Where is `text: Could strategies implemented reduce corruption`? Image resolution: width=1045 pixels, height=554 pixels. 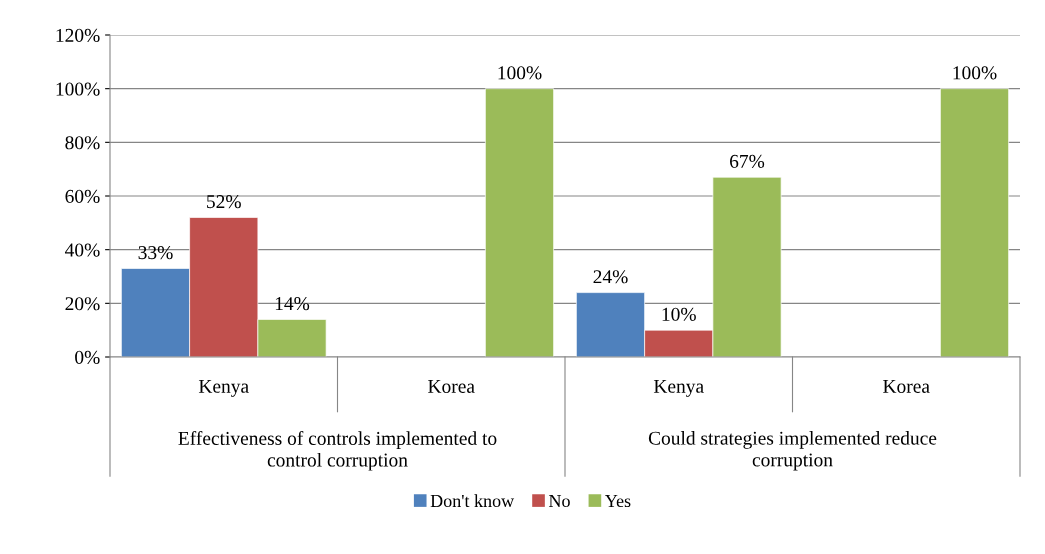 text: Could strategies implemented reduce corruption is located at coordinates (792, 451).